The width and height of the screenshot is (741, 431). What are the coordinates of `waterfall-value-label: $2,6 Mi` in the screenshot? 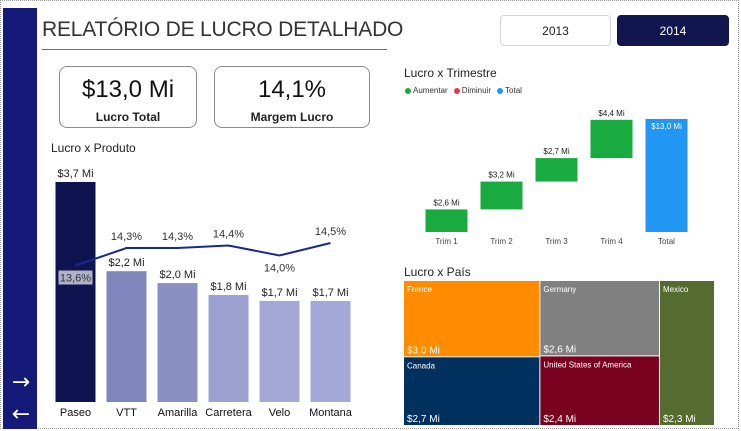 It's located at (446, 202).